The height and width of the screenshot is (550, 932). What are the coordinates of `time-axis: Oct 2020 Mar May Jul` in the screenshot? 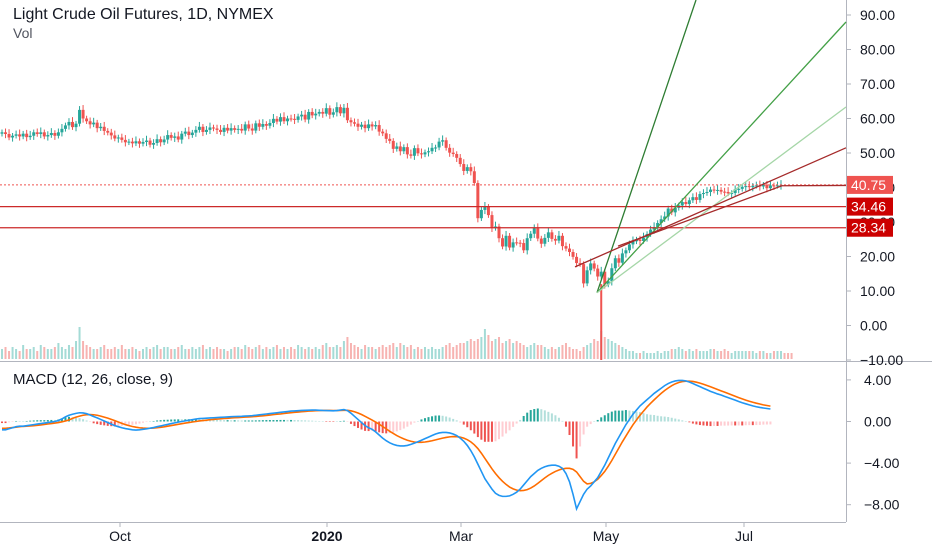 It's located at (431, 533).